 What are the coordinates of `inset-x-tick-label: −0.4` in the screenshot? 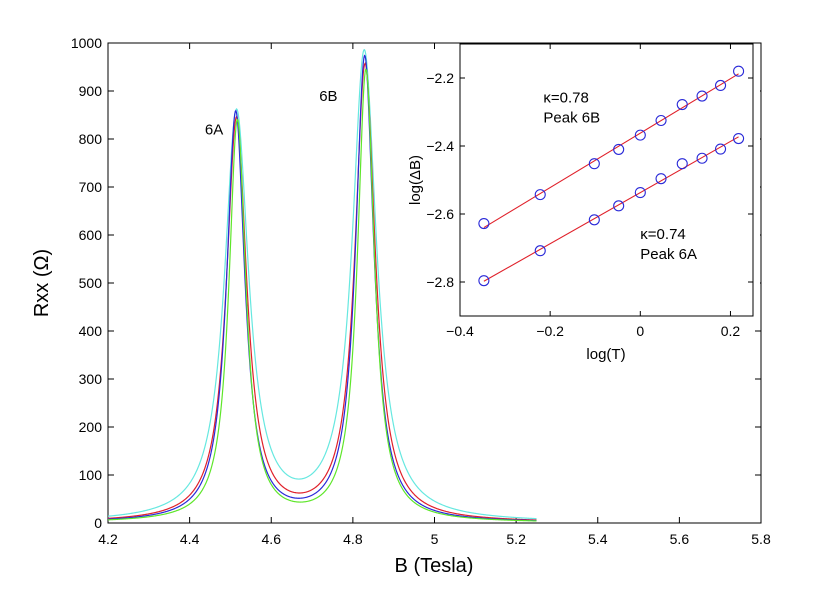 It's located at (460, 331).